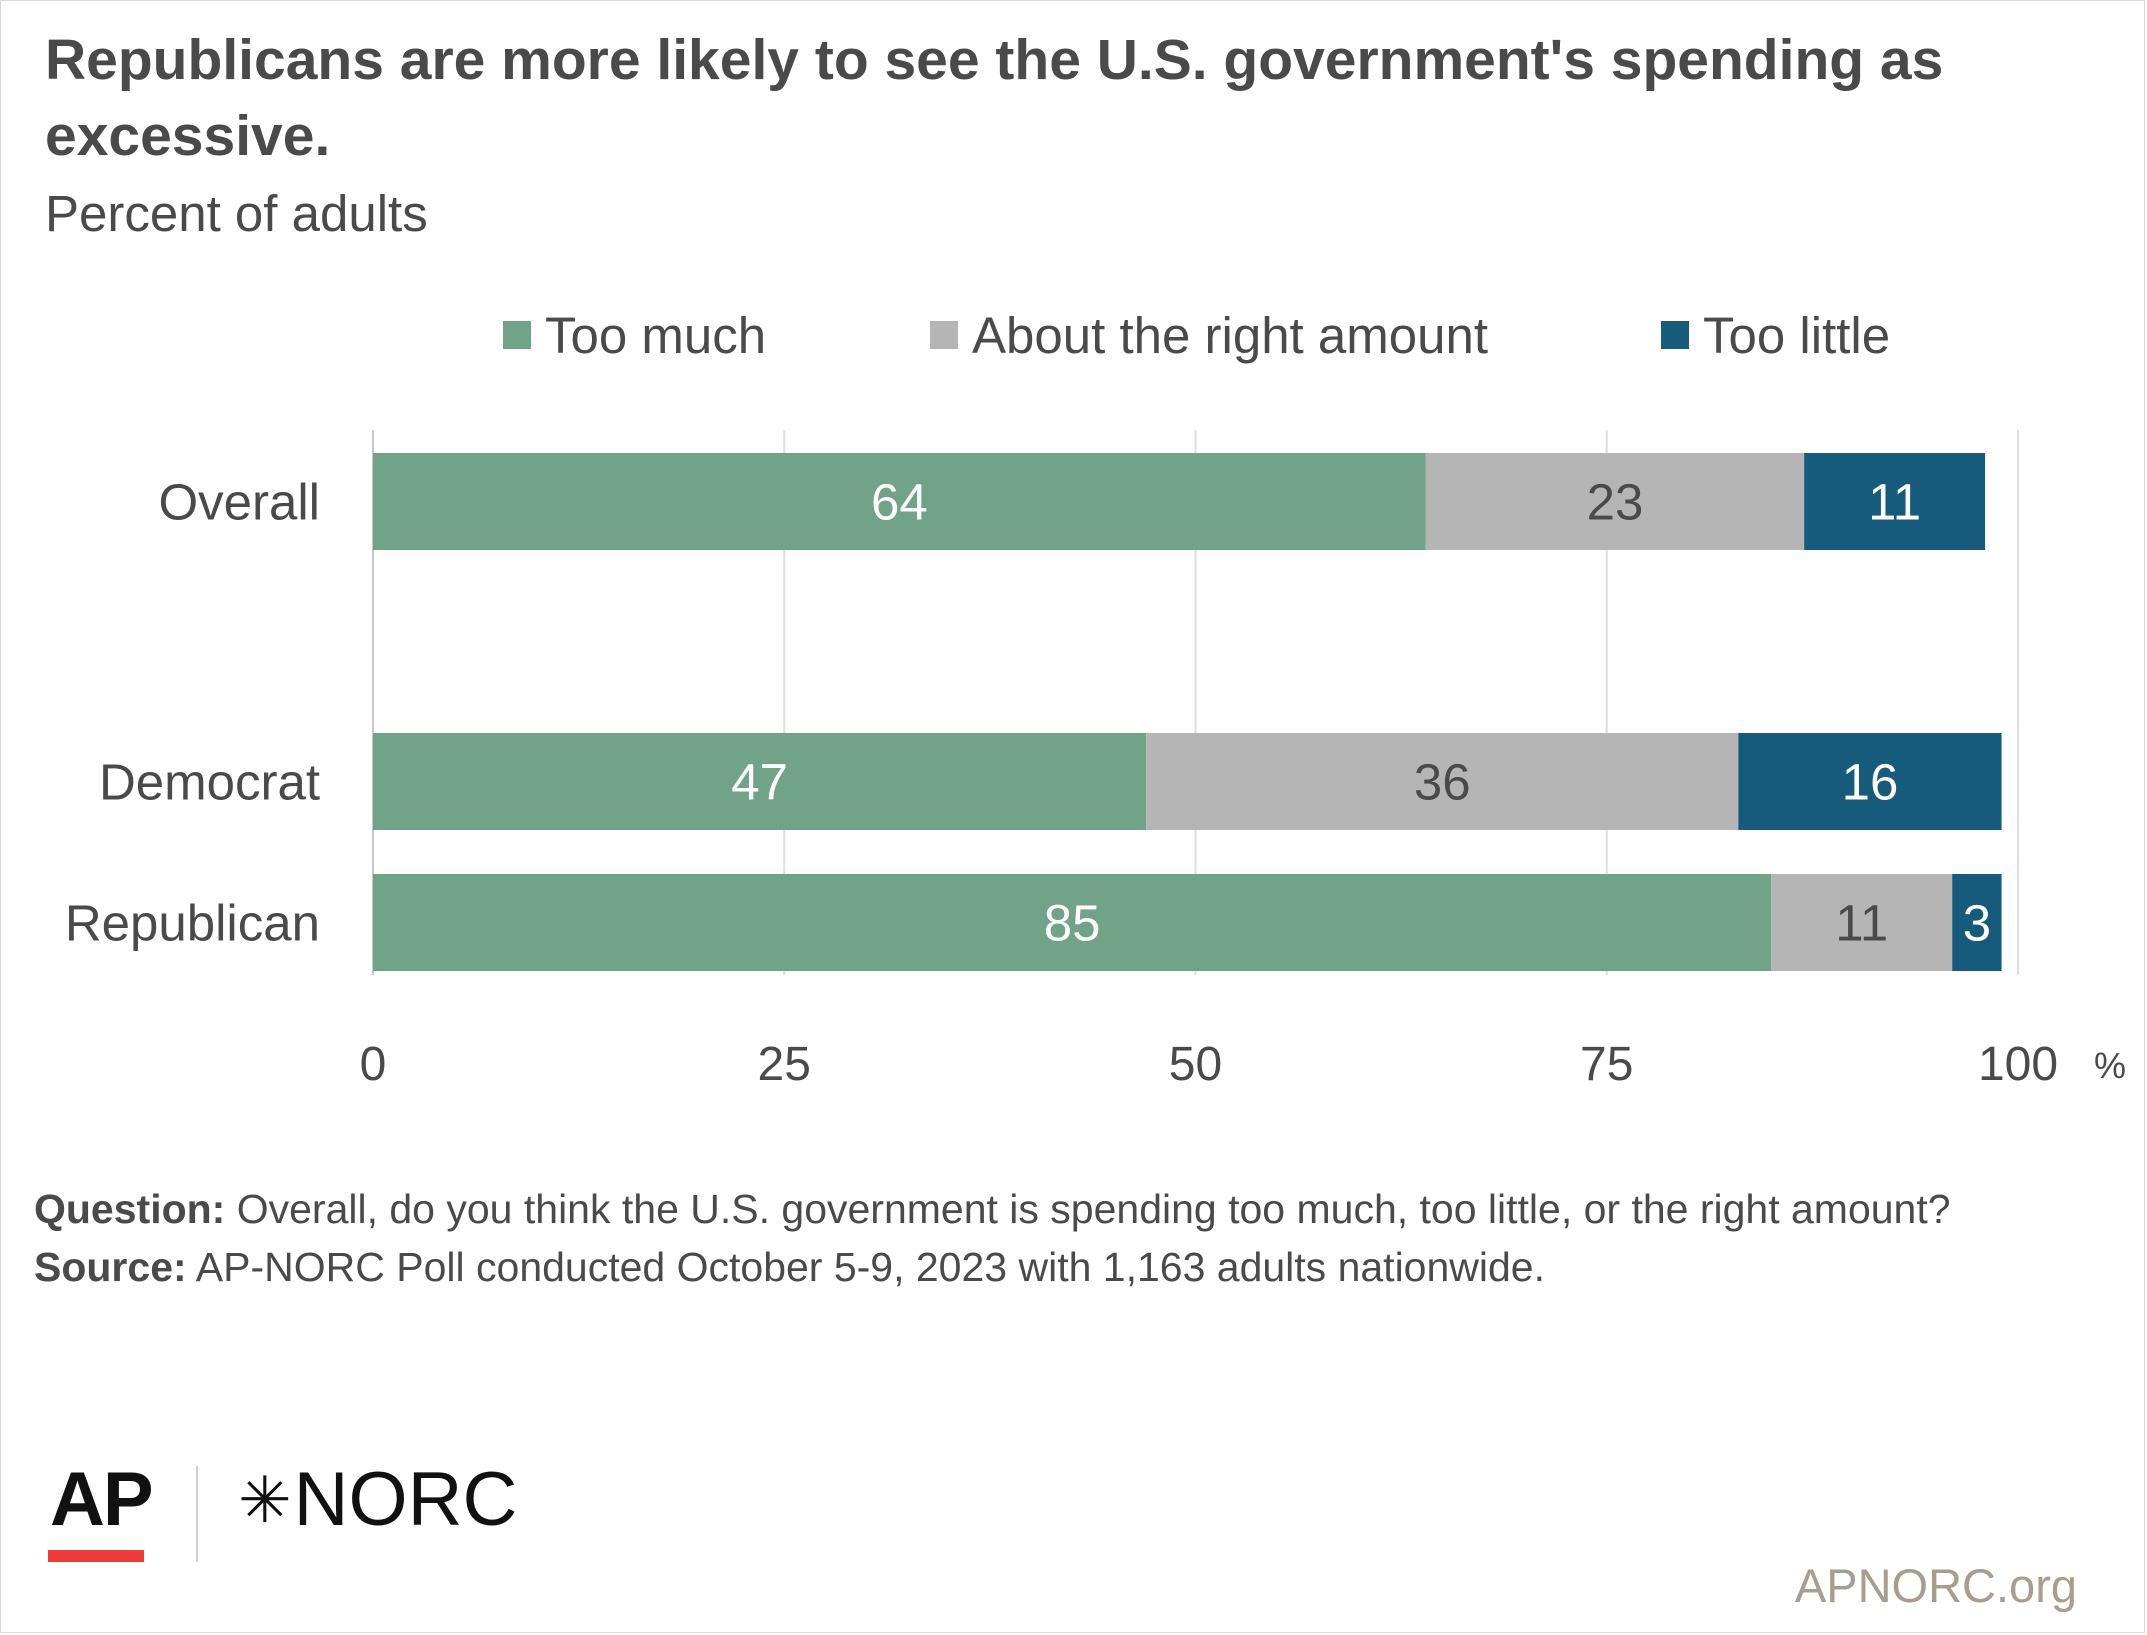 This screenshot has width=2147, height=1635. I want to click on legend-label-too-little: Too little, so click(1797, 335).